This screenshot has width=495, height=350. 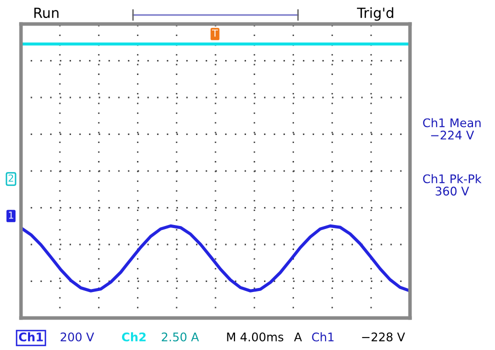 What do you see at coordinates (452, 185) in the screenshot?
I see `text: Ch1 Pk-Pk 360 V` at bounding box center [452, 185].